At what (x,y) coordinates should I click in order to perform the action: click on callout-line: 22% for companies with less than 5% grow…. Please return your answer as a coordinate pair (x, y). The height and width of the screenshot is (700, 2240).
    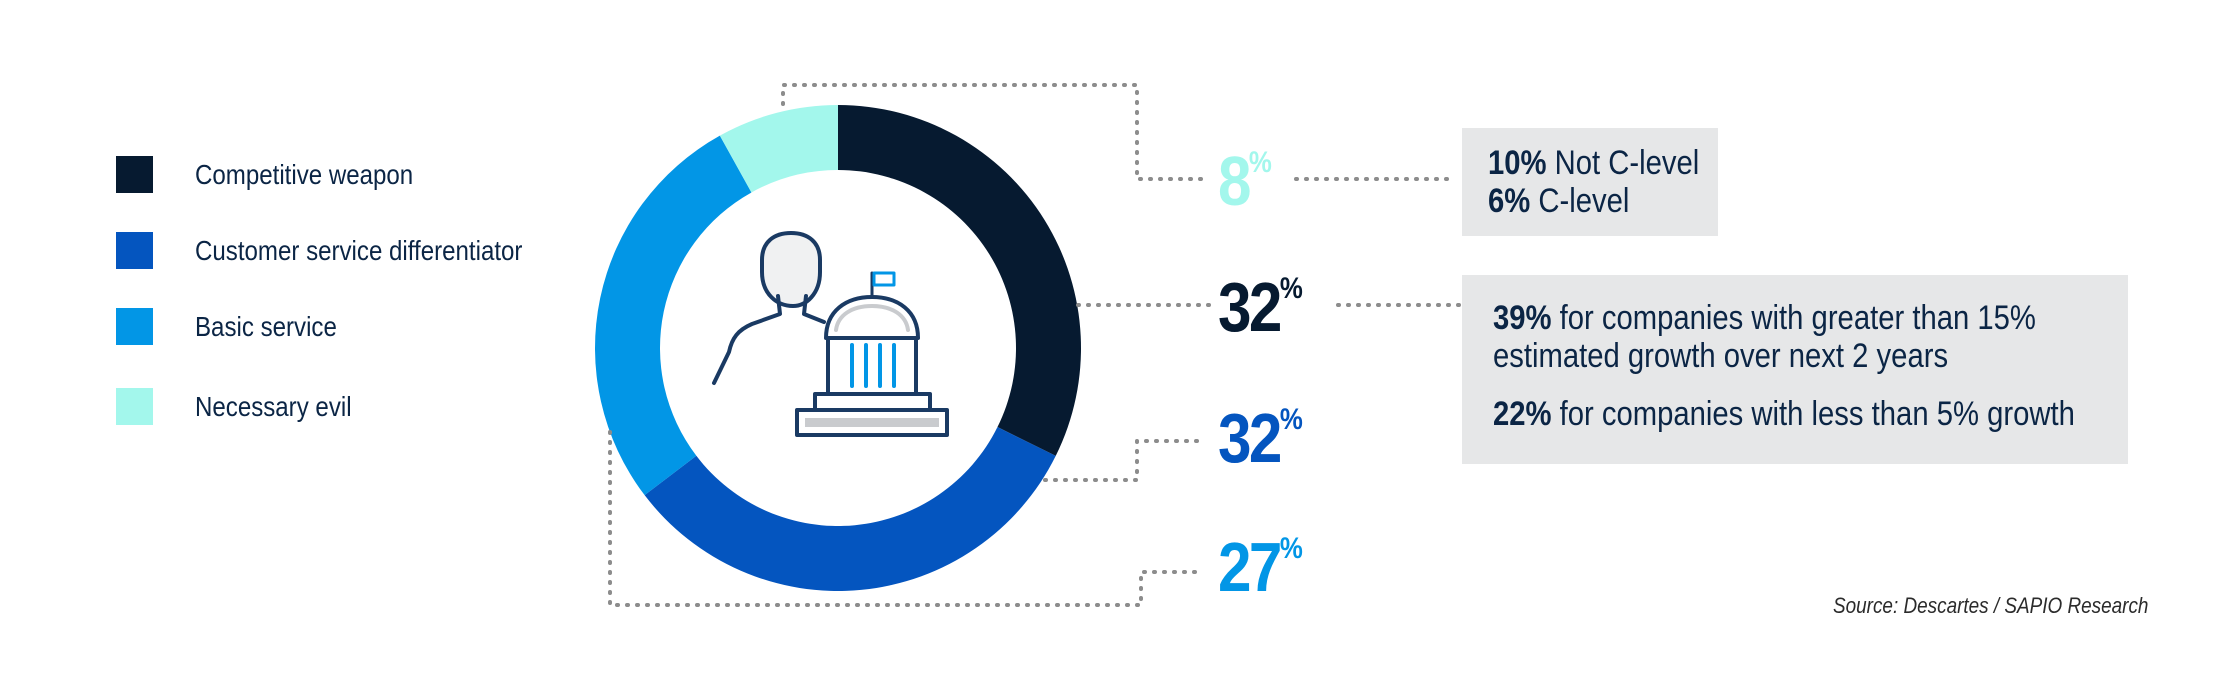
    Looking at the image, I should click on (1784, 414).